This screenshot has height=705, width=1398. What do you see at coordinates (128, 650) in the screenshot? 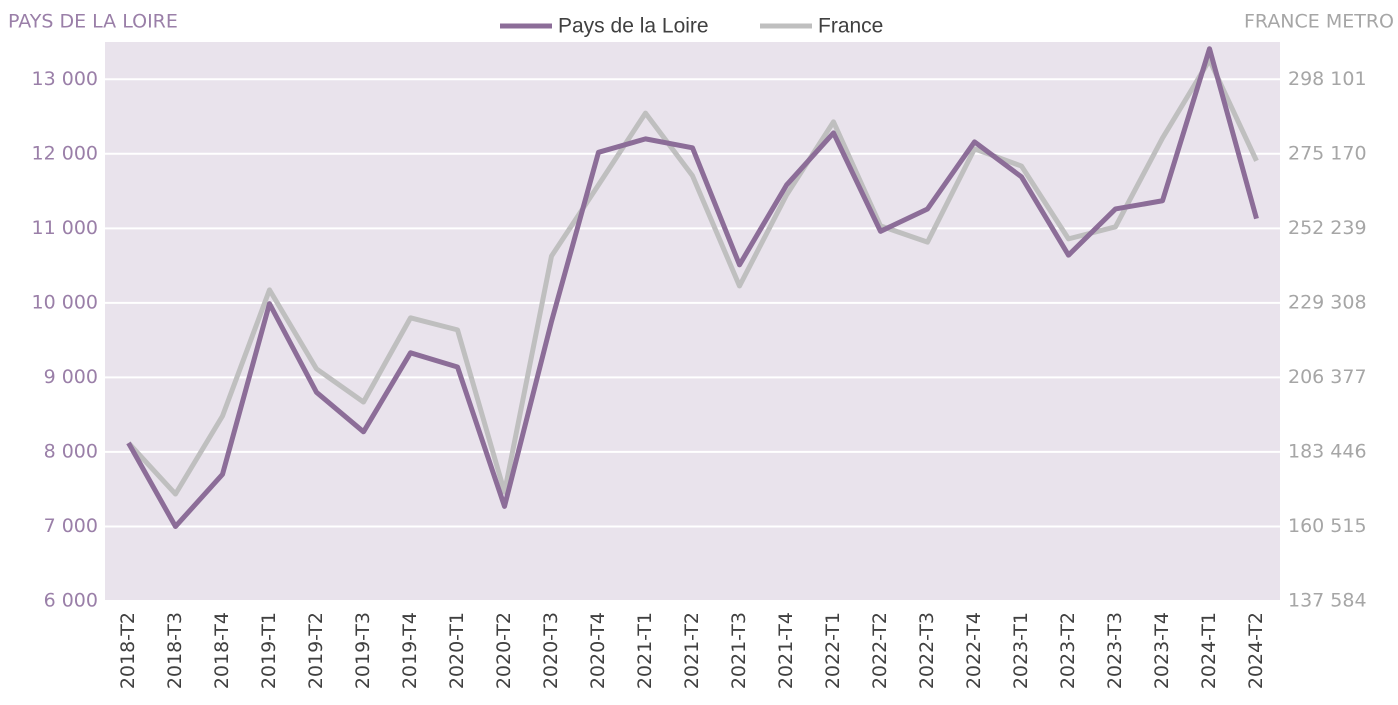
I see `x-tick-label: 2018-T2` at bounding box center [128, 650].